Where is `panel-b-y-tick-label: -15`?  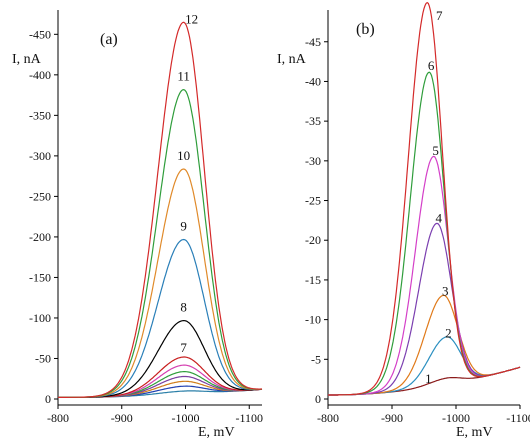
panel-b-y-tick-label: -15 is located at coordinates (313, 280).